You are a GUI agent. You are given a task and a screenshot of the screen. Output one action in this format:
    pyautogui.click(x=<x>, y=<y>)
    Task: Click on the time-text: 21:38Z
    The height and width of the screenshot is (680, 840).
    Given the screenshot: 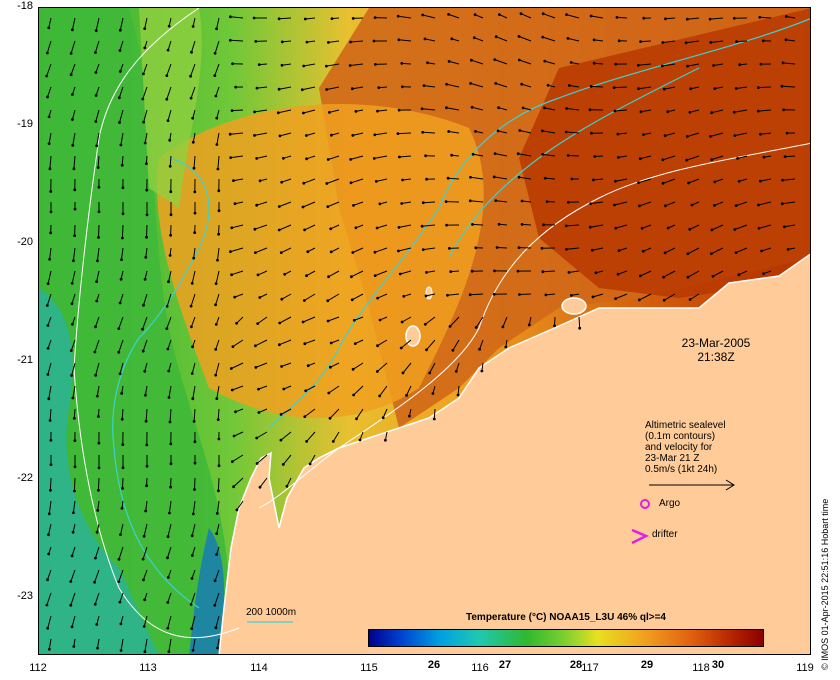 What is the action you would take?
    pyautogui.click(x=716, y=357)
    